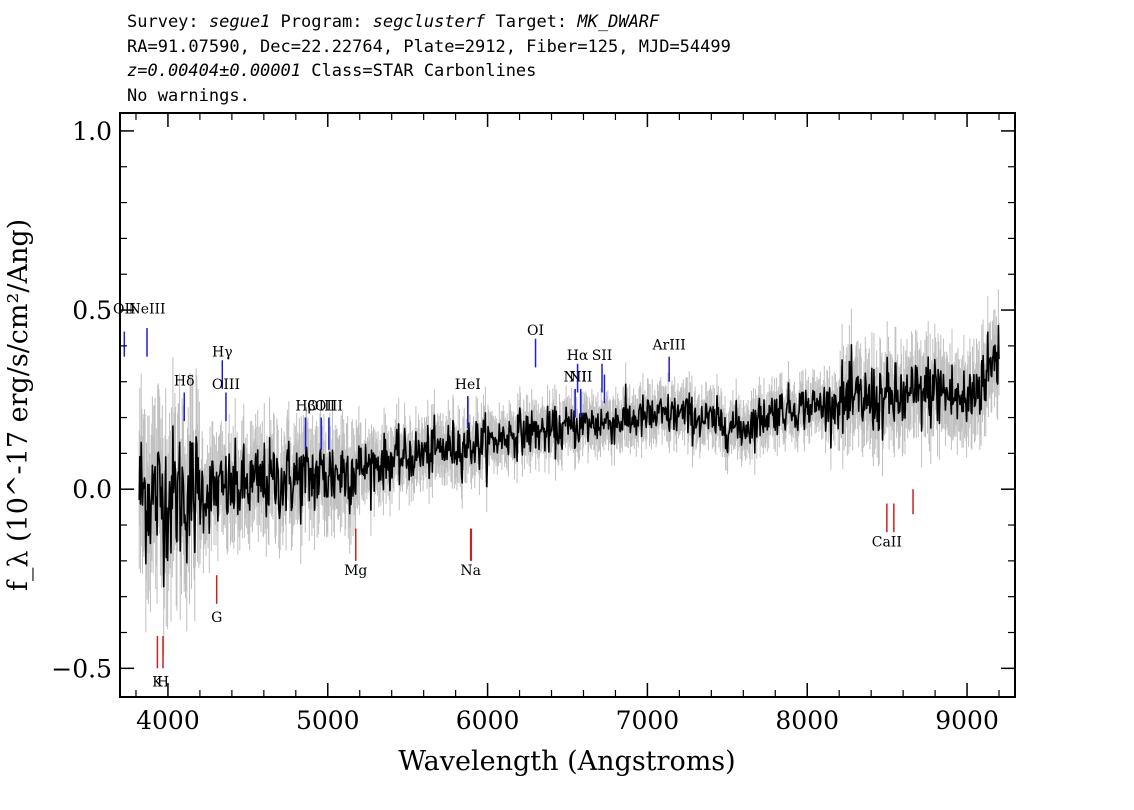 This screenshot has height=810, width=1134. Describe the element at coordinates (967, 720) in the screenshot. I see `x-tick-label: 9000` at that location.